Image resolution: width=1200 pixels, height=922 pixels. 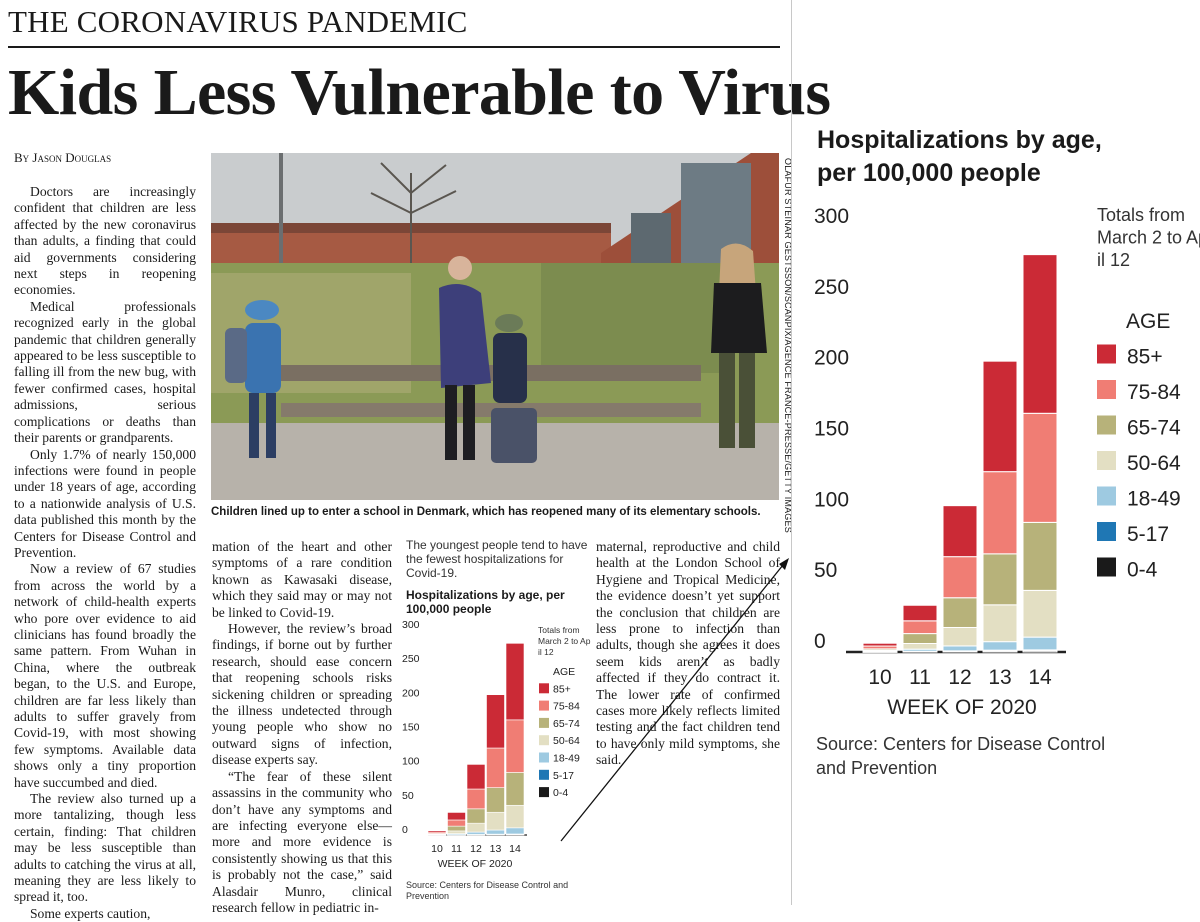 What do you see at coordinates (831, 499) in the screenshot?
I see `y-tick-label: 100` at bounding box center [831, 499].